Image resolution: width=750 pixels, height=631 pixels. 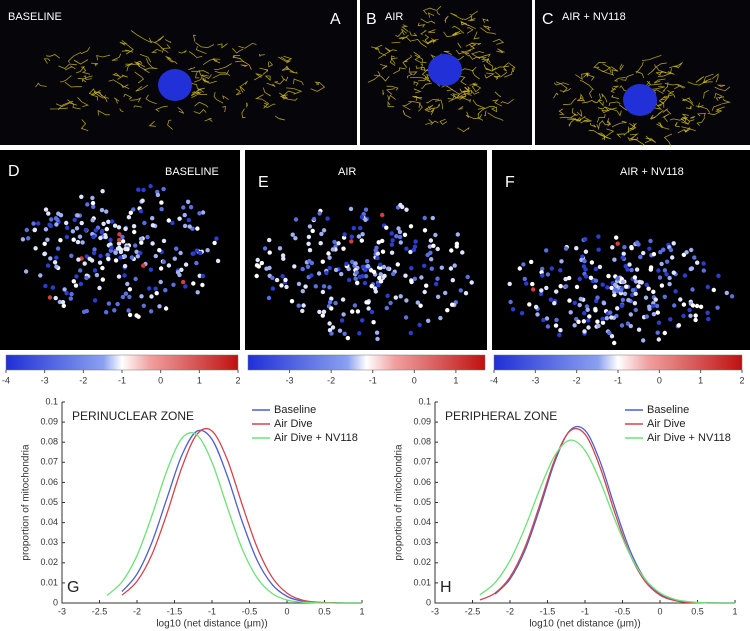 What do you see at coordinates (347, 172) in the screenshot?
I see `panel-label: AIR` at bounding box center [347, 172].